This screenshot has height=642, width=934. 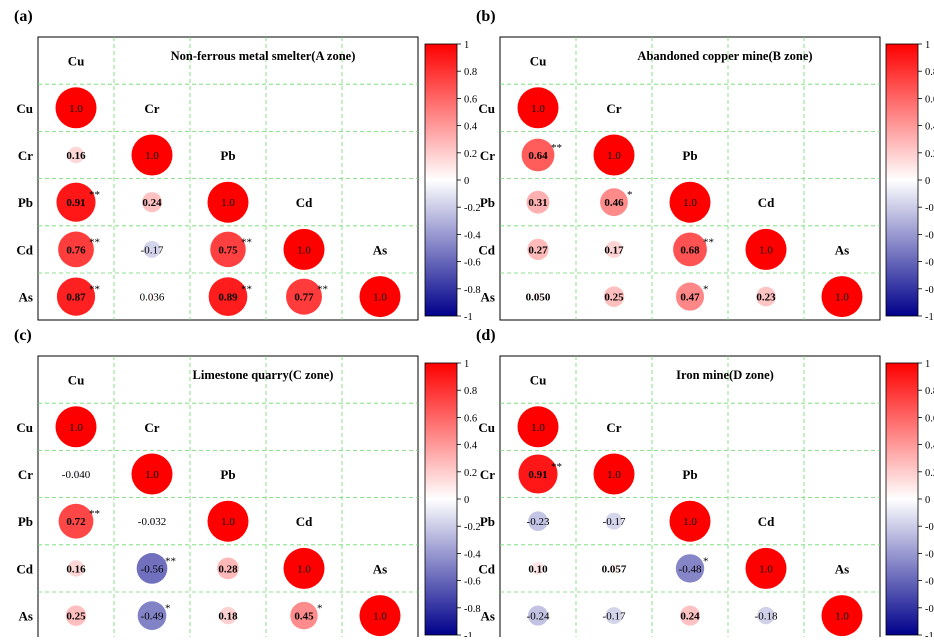 I want to click on correlation-value-label: 0.75, so click(x=228, y=250).